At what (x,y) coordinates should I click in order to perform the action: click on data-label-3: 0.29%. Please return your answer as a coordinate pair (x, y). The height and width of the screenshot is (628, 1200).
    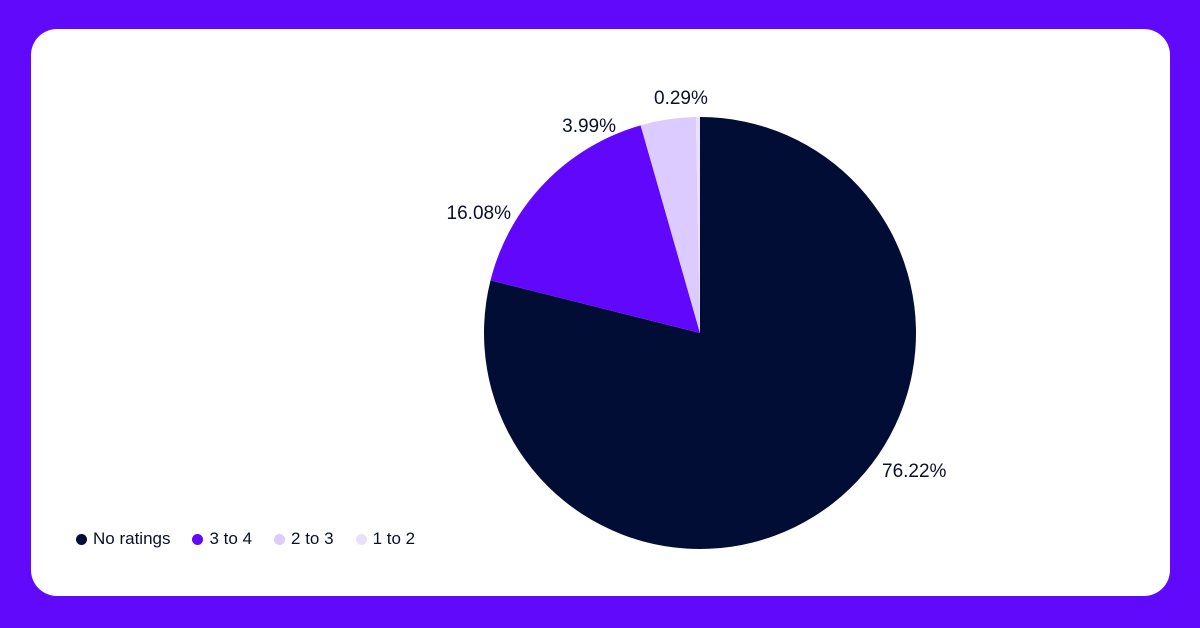
    Looking at the image, I should click on (681, 98).